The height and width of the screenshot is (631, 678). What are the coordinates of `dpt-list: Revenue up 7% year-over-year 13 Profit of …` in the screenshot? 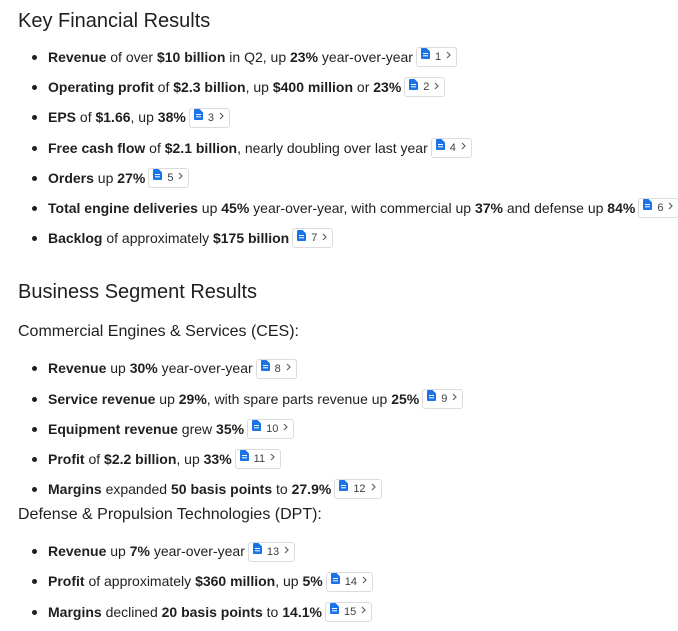 It's located at (348, 581).